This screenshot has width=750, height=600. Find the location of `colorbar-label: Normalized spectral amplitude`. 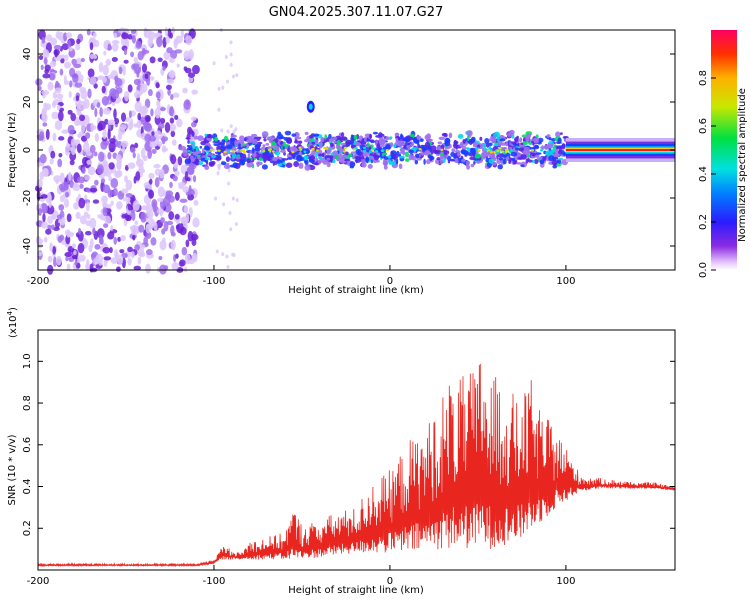

colorbar-label: Normalized spectral amplitude is located at coordinates (742, 165).